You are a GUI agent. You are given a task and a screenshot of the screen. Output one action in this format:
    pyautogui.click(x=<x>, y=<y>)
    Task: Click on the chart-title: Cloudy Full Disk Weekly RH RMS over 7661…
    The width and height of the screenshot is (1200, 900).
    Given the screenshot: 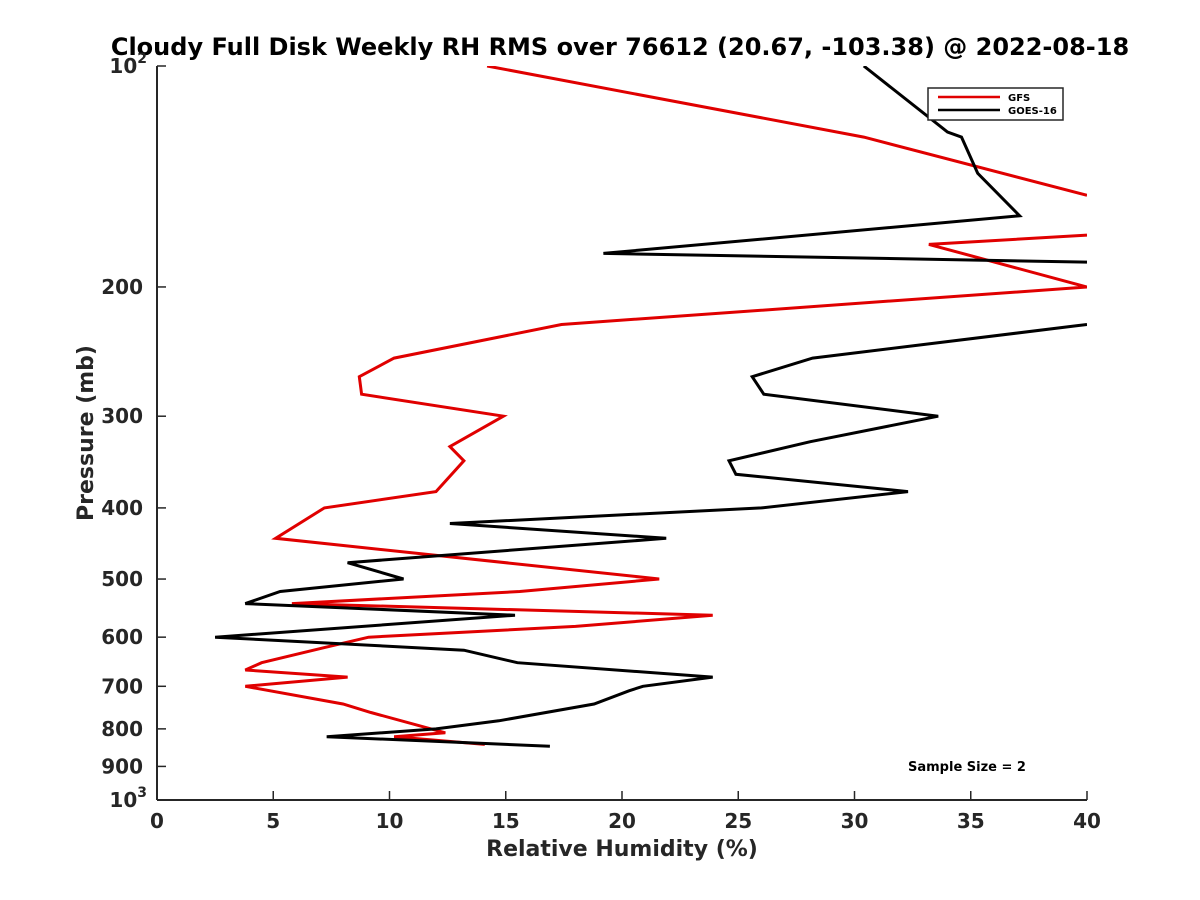 What is the action you would take?
    pyautogui.click(x=620, y=47)
    